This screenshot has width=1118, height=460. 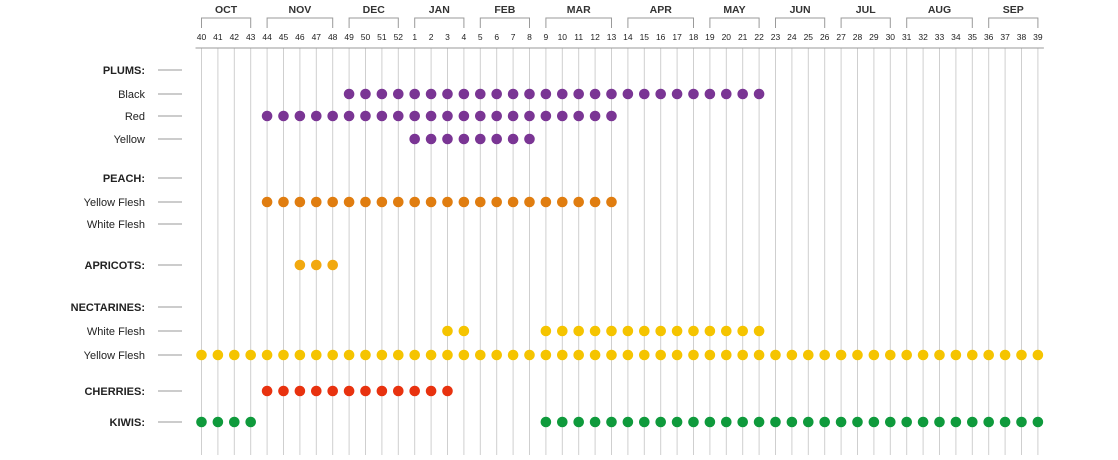 What do you see at coordinates (1005, 37) in the screenshot?
I see `week-label: 37` at bounding box center [1005, 37].